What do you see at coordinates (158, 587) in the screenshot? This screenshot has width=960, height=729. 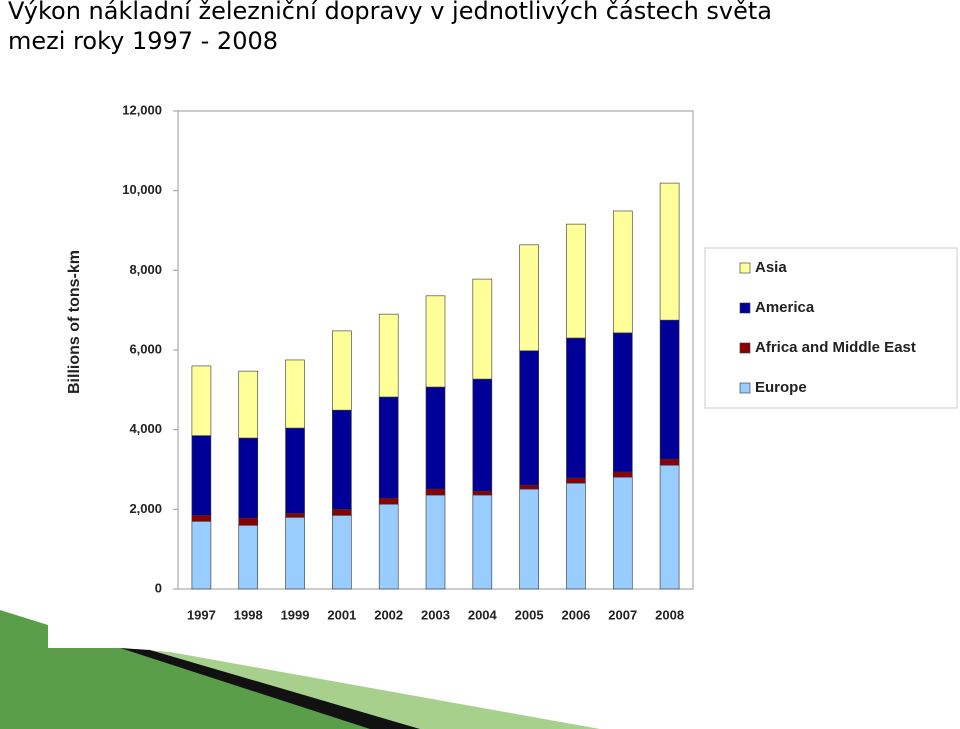 I see `y-tick-label: 0` at bounding box center [158, 587].